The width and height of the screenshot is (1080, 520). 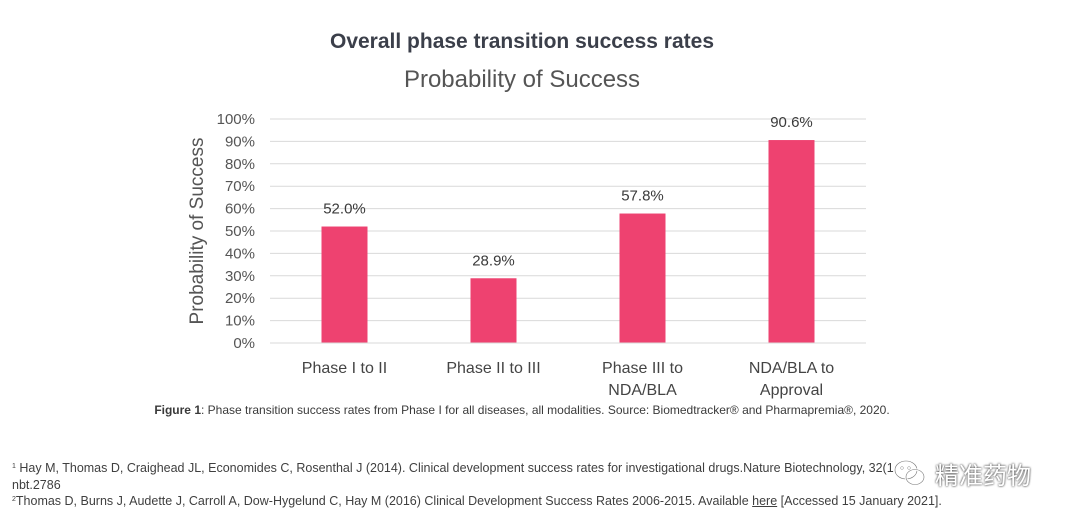 I want to click on y-tick-label: 60%, so click(x=240, y=209).